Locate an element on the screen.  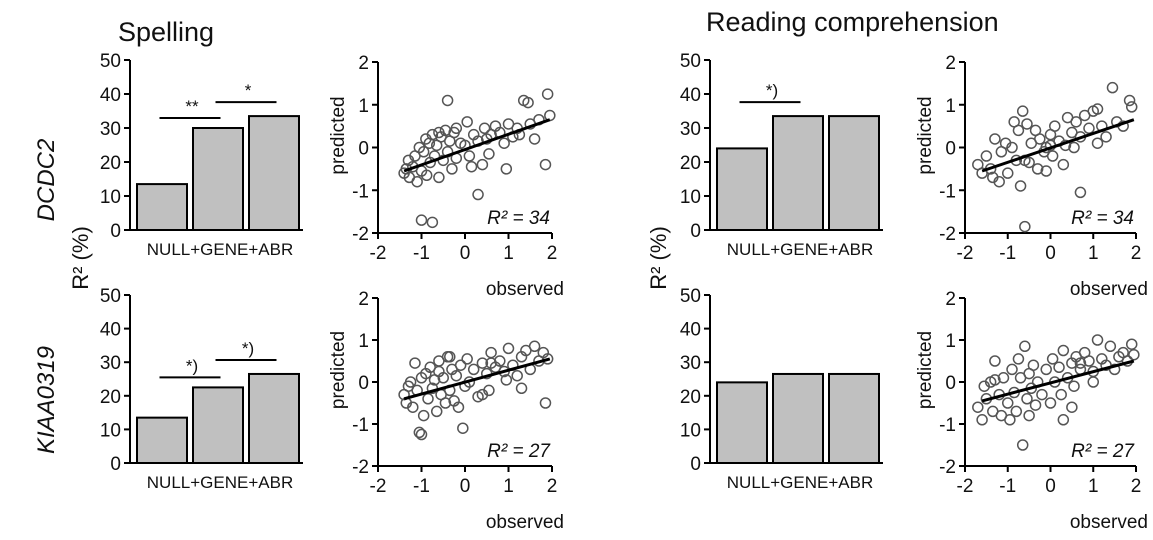
significance-label: ** is located at coordinates (192, 106).